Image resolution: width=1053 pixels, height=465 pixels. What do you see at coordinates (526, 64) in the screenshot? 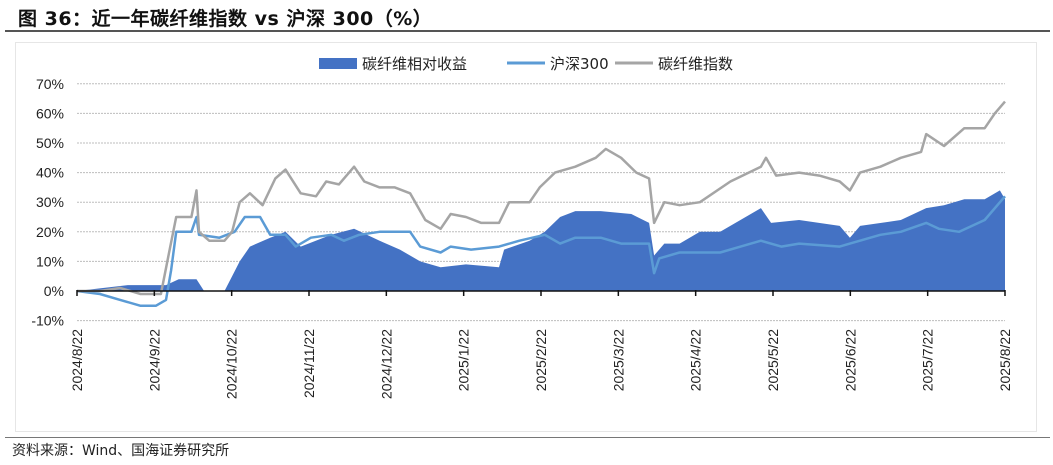
I see `legend: 碳纤维相对收益 沪深300 碳纤维指数` at bounding box center [526, 64].